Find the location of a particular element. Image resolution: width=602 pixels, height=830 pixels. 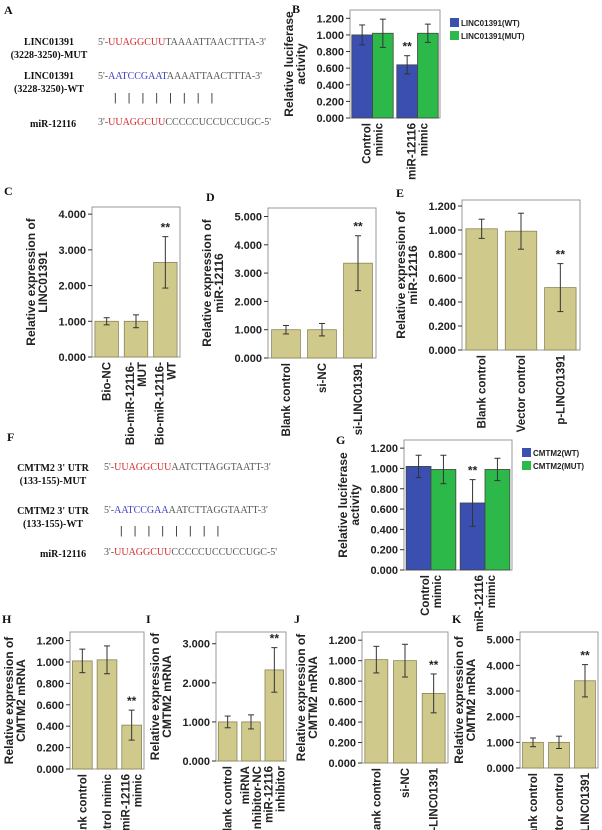

text-line: si-NC is located at coordinates (323, 378).